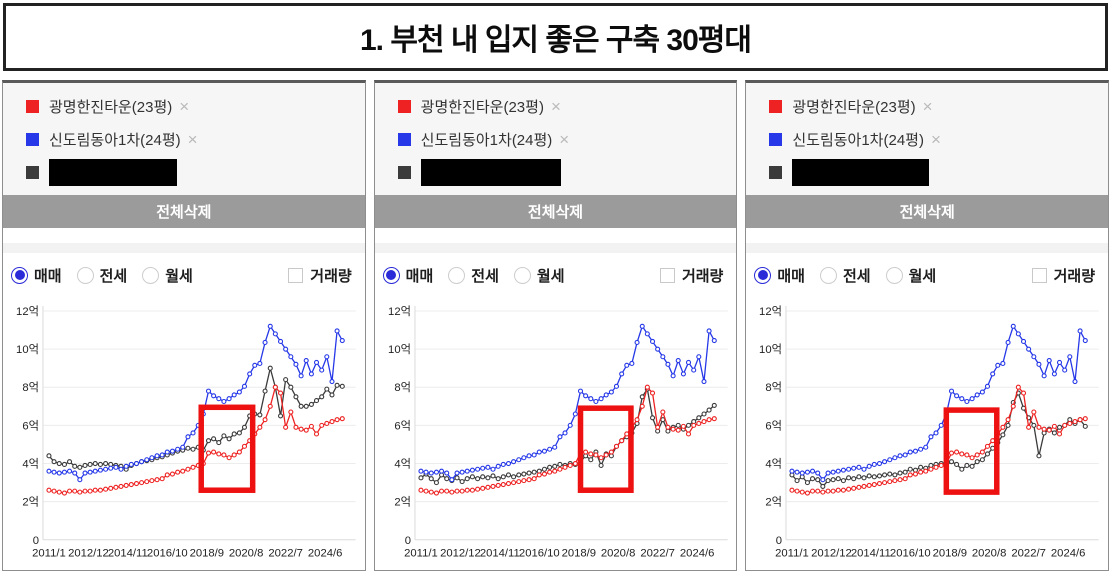 This screenshot has width=1111, height=582. Describe the element at coordinates (702, 276) in the screenshot. I see `volume-label: 거래량` at that location.